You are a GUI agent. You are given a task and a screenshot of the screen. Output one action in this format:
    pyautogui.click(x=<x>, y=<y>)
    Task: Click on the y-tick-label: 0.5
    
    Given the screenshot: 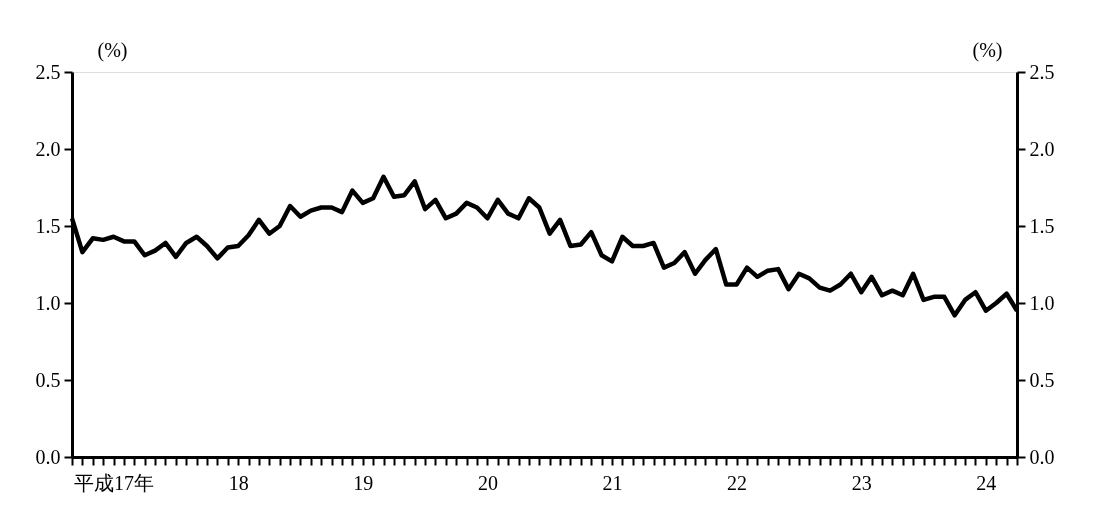 What is the action you would take?
    pyautogui.click(x=48, y=379)
    